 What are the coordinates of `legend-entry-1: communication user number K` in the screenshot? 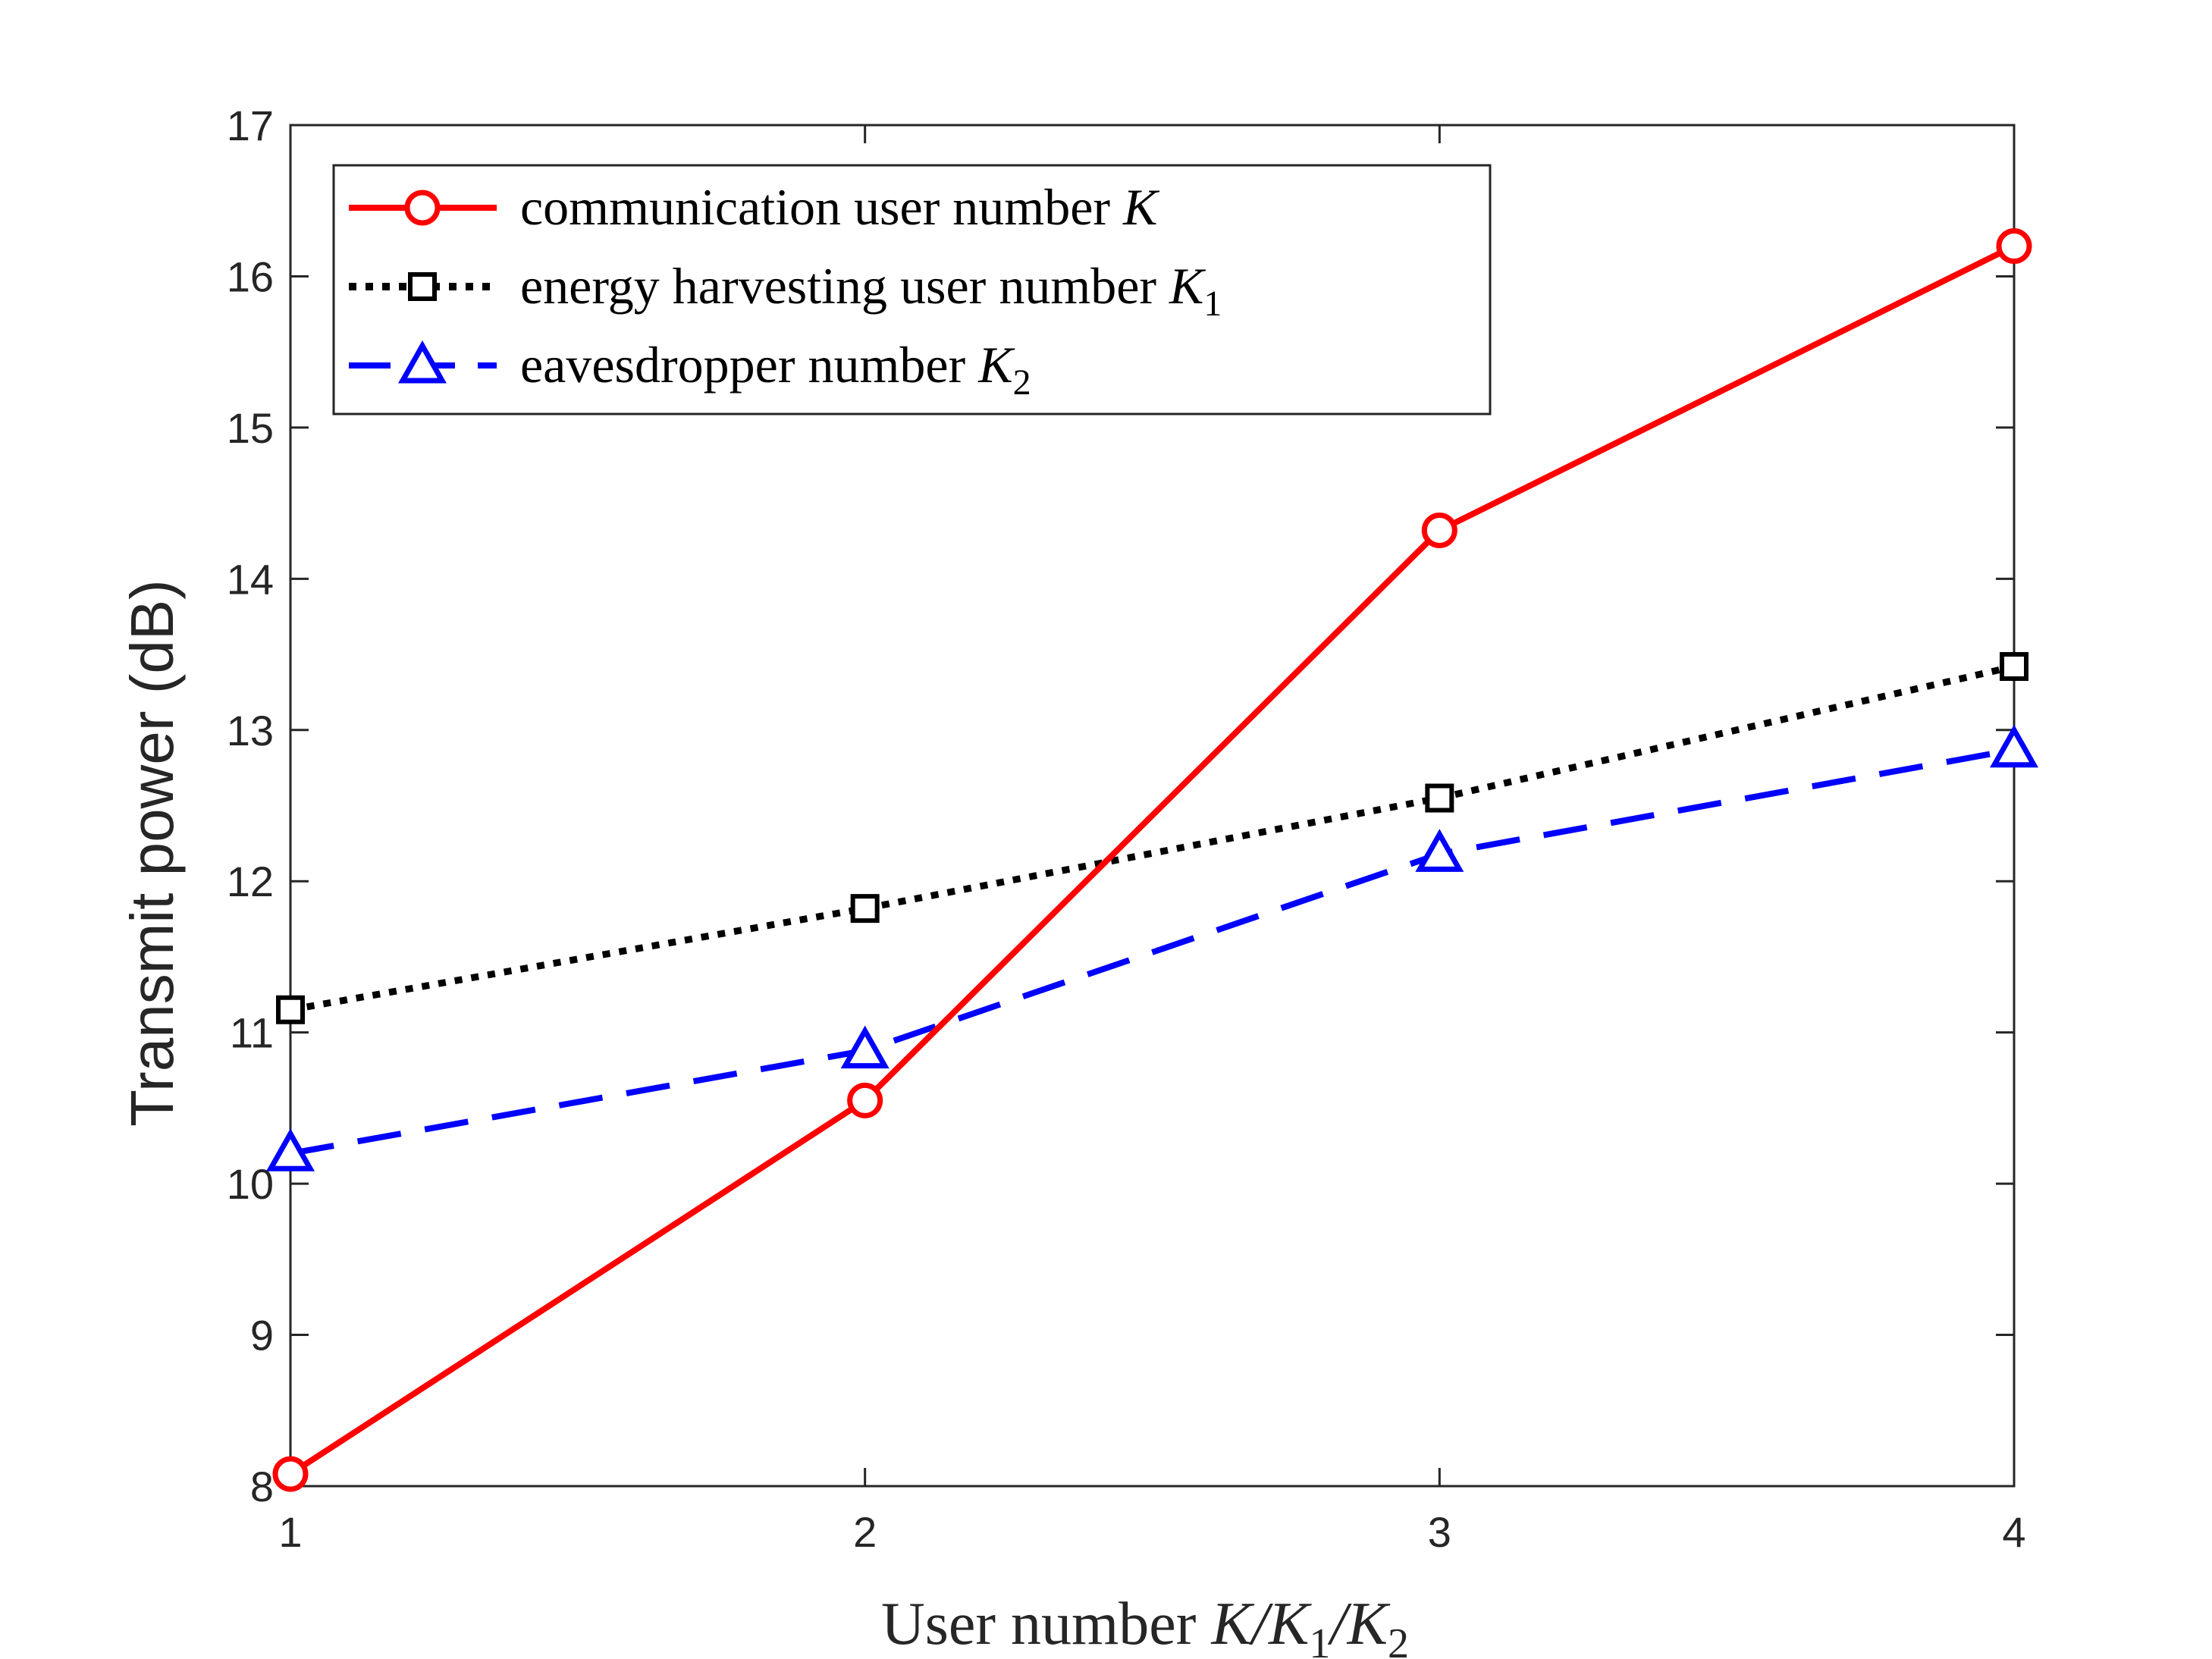 It's located at (755, 207).